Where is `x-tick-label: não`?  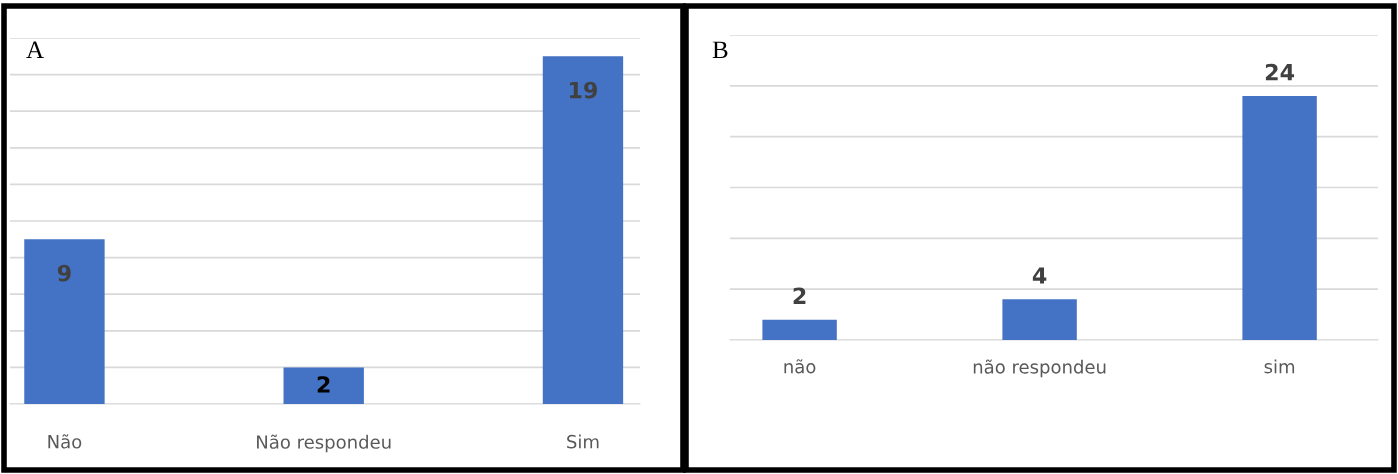 x-tick-label: não is located at coordinates (800, 366).